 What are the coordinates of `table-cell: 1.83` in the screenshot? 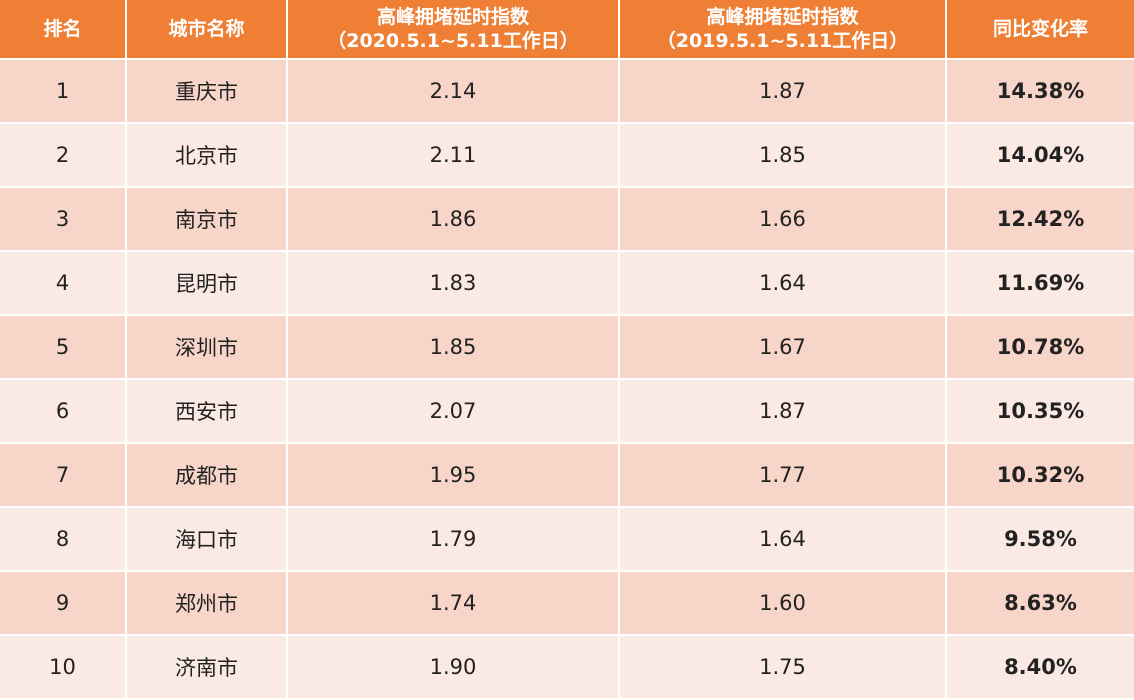 It's located at (454, 284).